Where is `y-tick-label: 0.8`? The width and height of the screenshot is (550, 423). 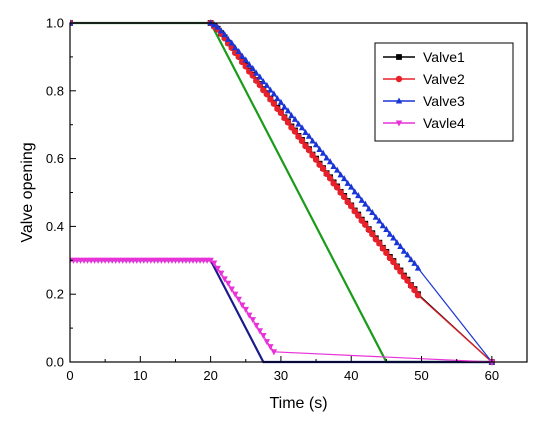
y-tick-label: 0.8 is located at coordinates (55, 90).